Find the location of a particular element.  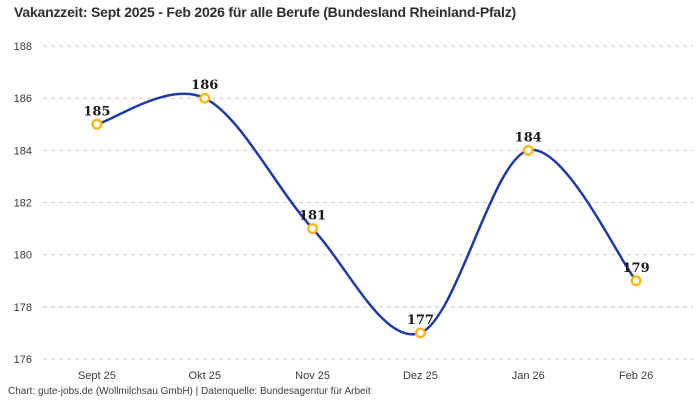

x-tick-label: Sept 25 is located at coordinates (97, 376).